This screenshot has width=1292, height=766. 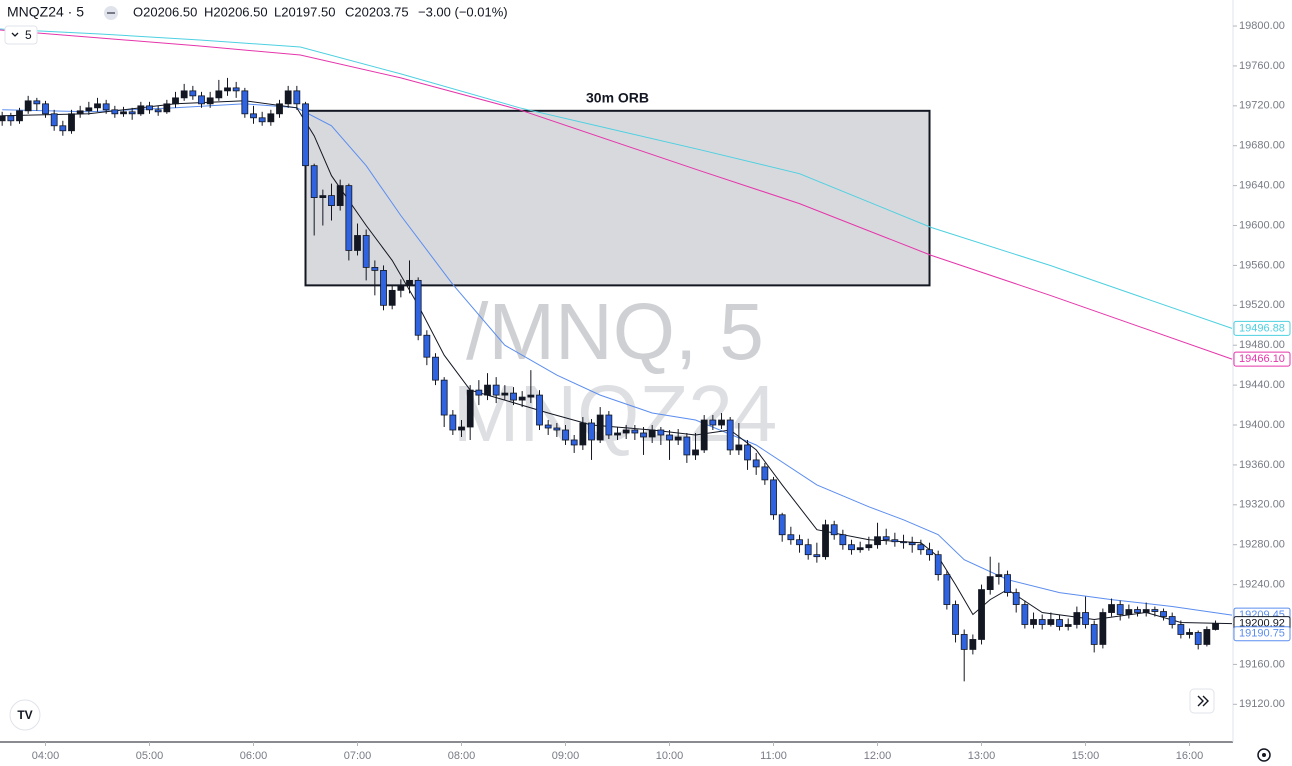 What do you see at coordinates (1262, 26) in the screenshot?
I see `y-tick-label: 19800.00` at bounding box center [1262, 26].